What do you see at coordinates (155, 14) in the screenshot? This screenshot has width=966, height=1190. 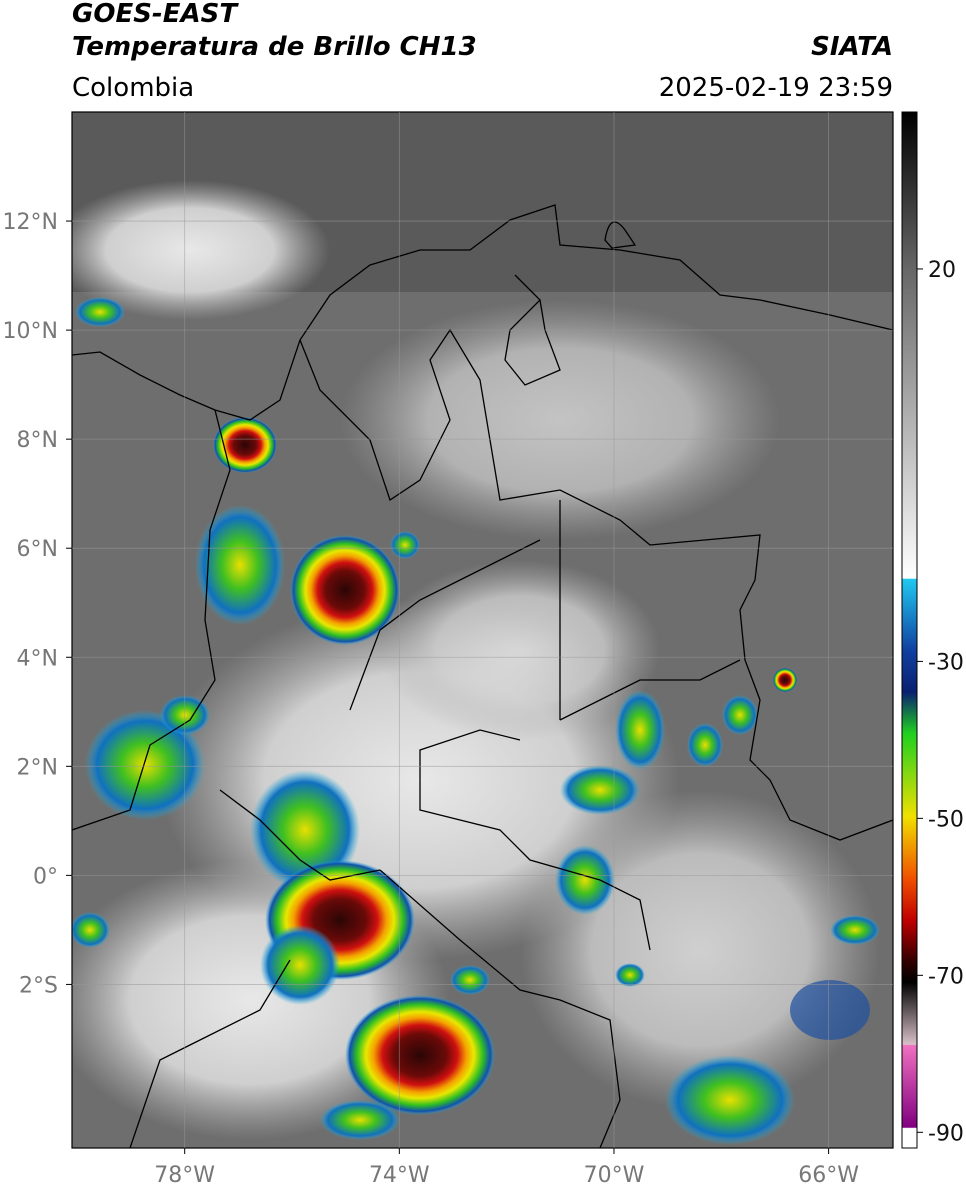 I see `title: GOES-EAST` at bounding box center [155, 14].